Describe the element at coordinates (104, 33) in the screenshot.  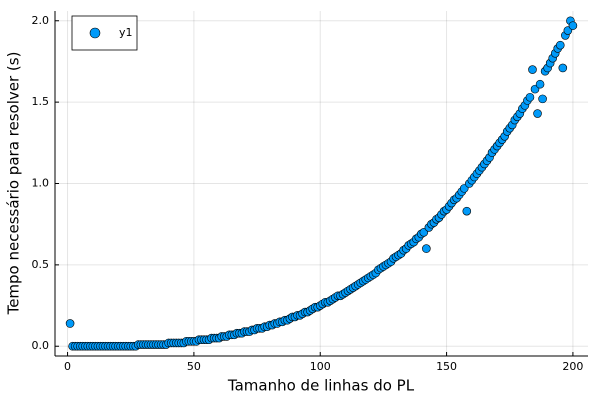
I see `legend-box` at that location.